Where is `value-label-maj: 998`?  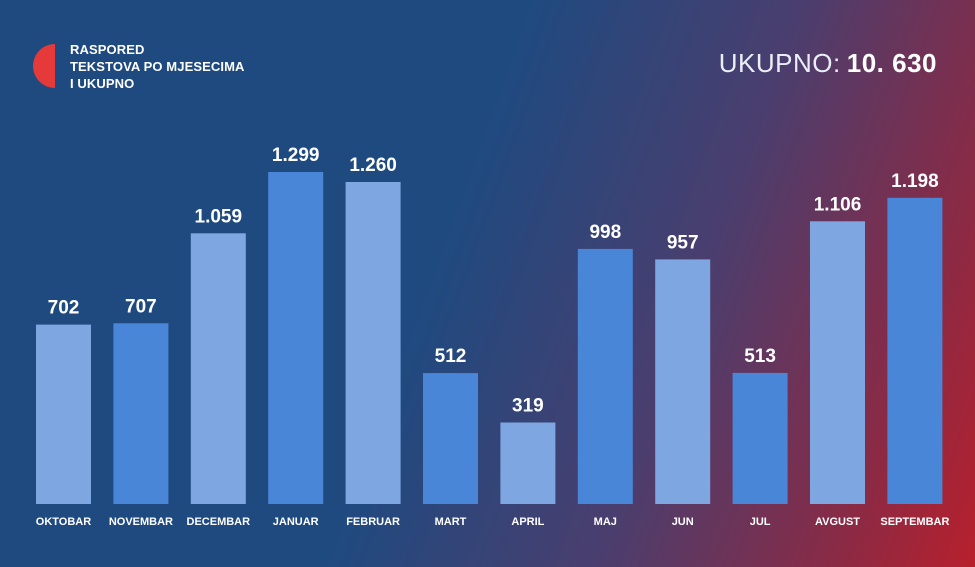
value-label-maj: 998 is located at coordinates (605, 232).